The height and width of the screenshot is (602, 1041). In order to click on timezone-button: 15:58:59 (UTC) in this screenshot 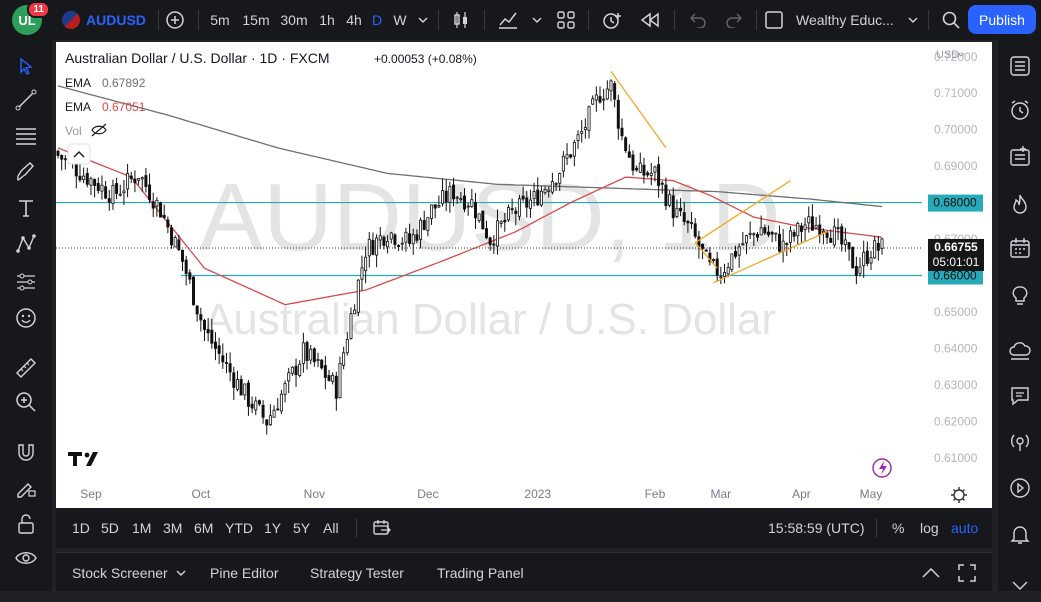, I will do `click(816, 528)`.